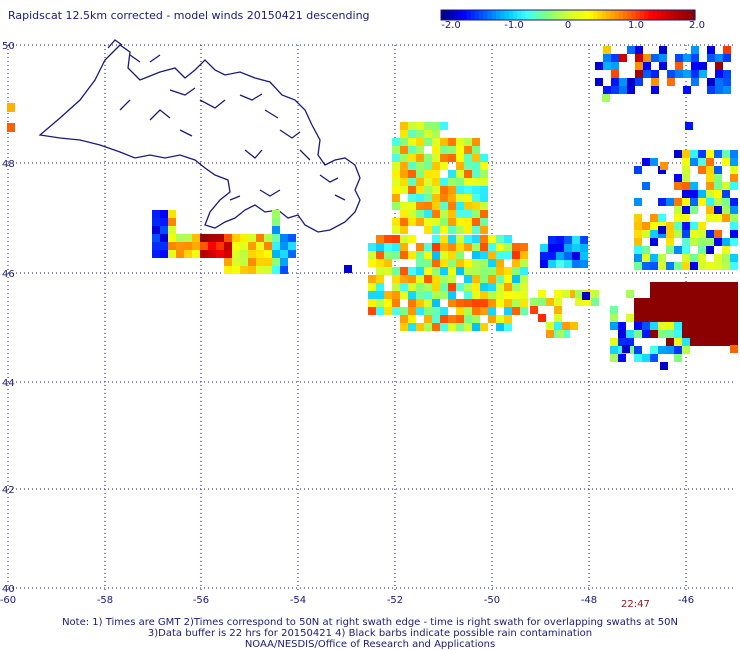 This screenshot has height=650, width=740. Describe the element at coordinates (8, 383) in the screenshot. I see `lat-label: 44` at that location.